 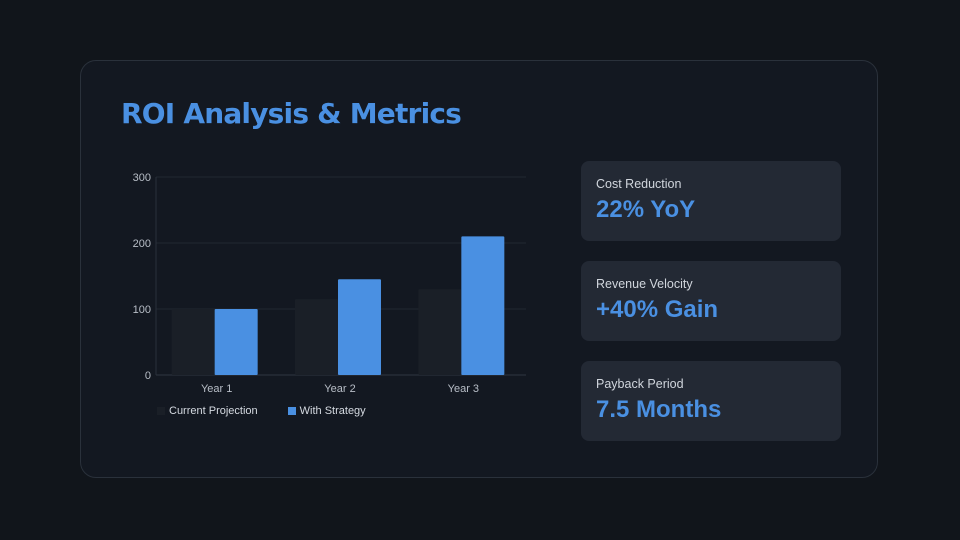 What do you see at coordinates (640, 384) in the screenshot?
I see `metric-label: Payback Period` at bounding box center [640, 384].